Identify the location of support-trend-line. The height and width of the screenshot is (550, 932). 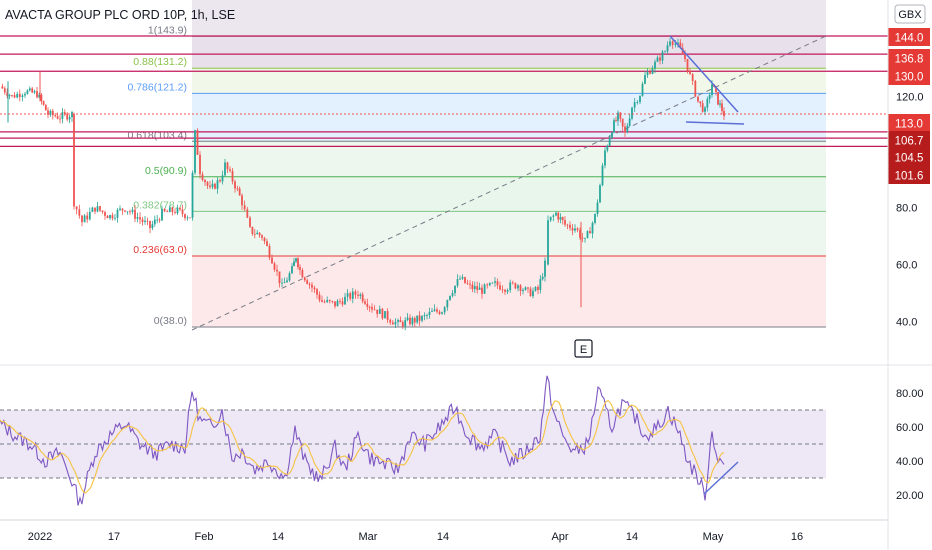
(715, 123).